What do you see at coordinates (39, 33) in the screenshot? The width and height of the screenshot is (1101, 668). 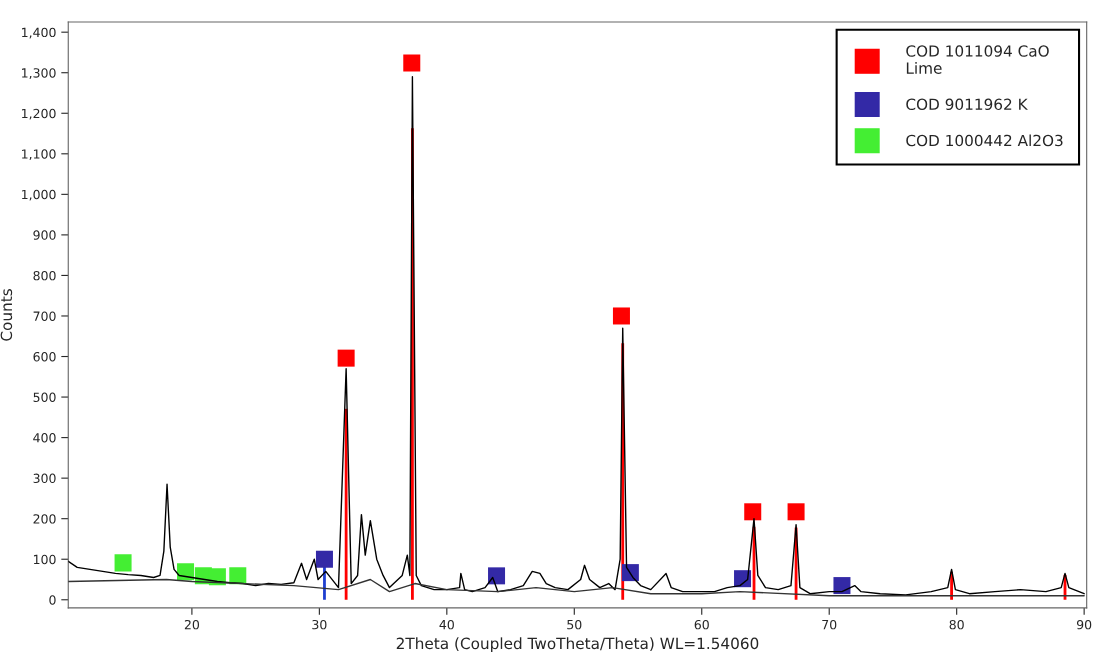 I see `y-tick-label: 1,400` at bounding box center [39, 33].